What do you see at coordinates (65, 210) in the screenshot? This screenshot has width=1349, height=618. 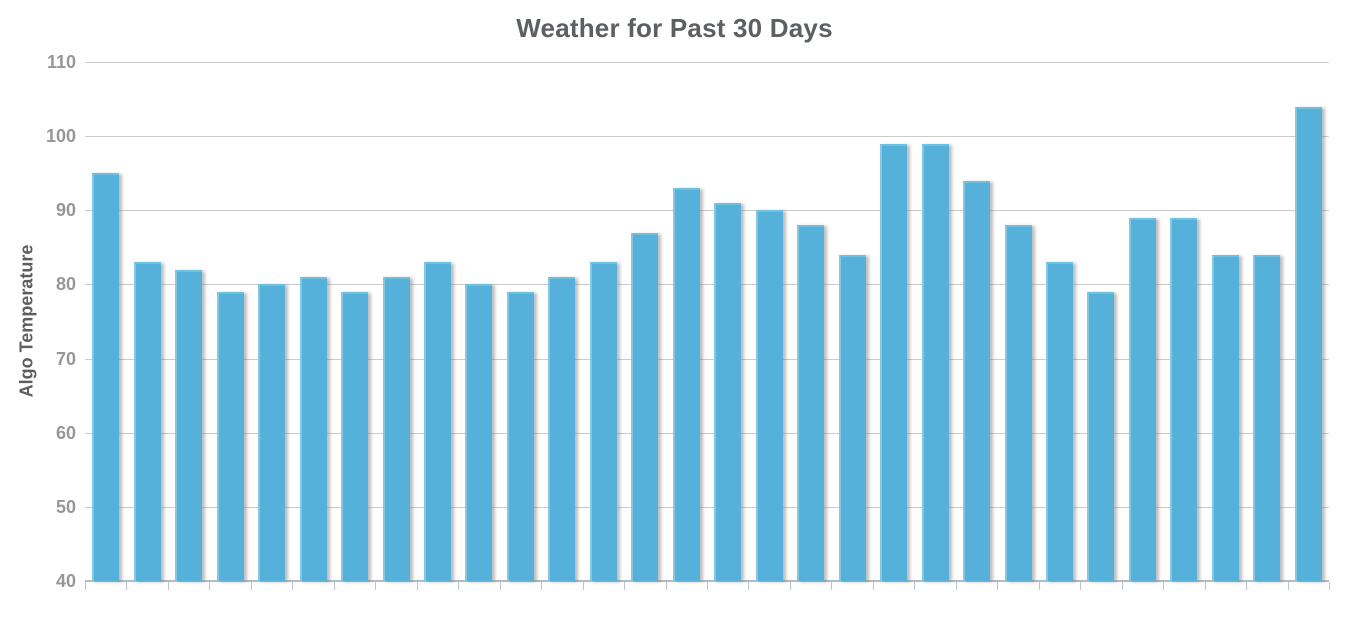 I see `y-tick-label: 90` at bounding box center [65, 210].